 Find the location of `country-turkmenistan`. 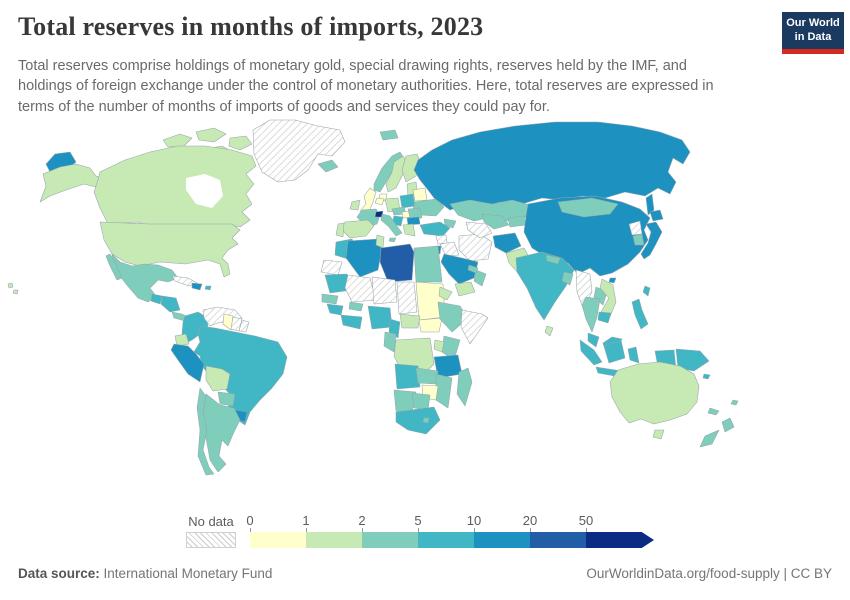

country-turkmenistan is located at coordinates (479, 230).